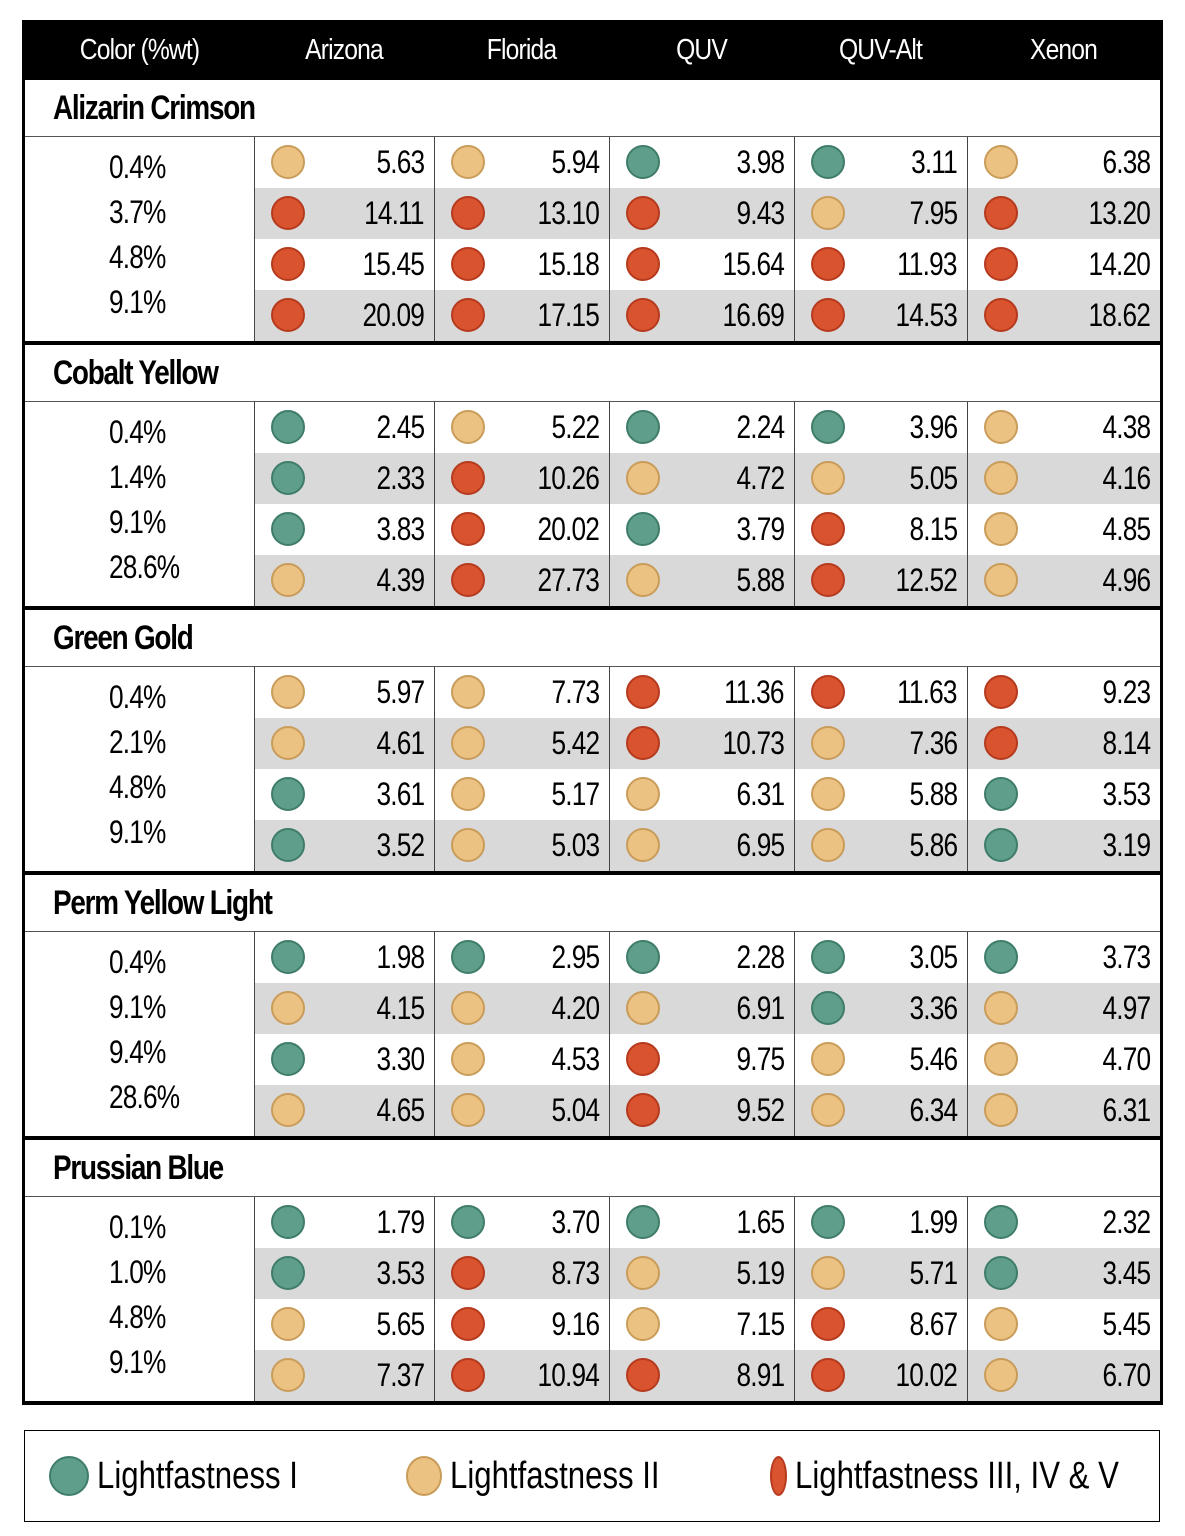  Describe the element at coordinates (575, 1110) in the screenshot. I see `cell-value: 5.04` at that location.